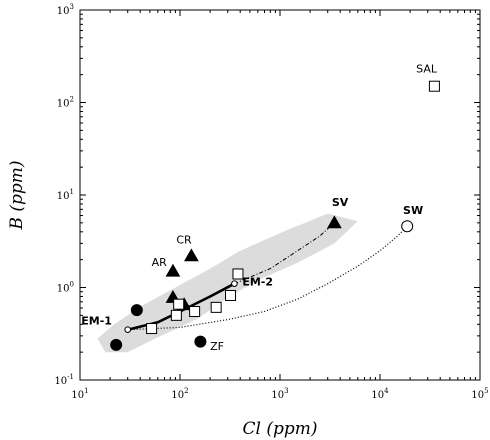 This screenshot has width=490, height=440. What do you see at coordinates (96, 320) in the screenshot?
I see `annotation-em-1: EM-1` at bounding box center [96, 320].